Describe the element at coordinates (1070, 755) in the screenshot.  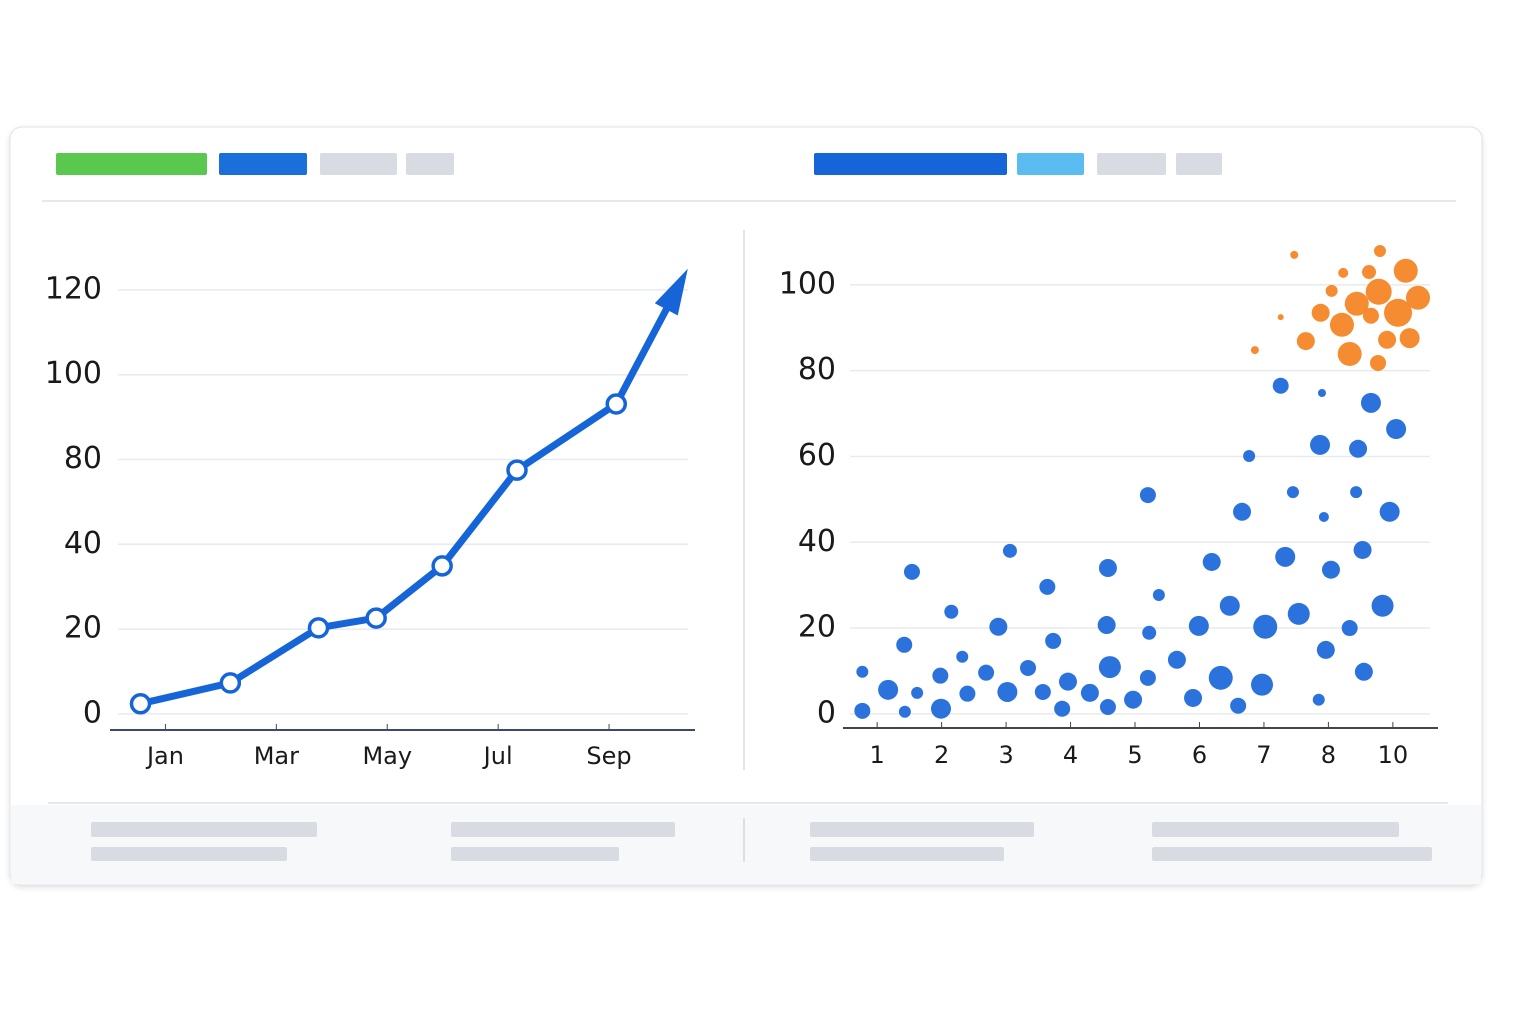
I see `x-tick-label: 4` at that location.